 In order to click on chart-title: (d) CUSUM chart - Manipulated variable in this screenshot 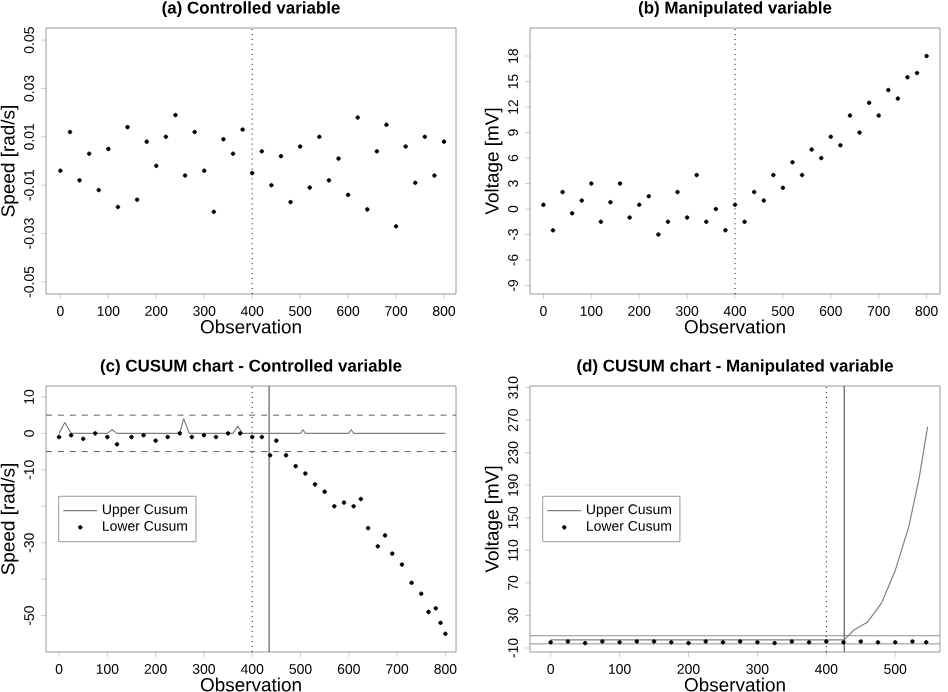, I will do `click(735, 367)`.